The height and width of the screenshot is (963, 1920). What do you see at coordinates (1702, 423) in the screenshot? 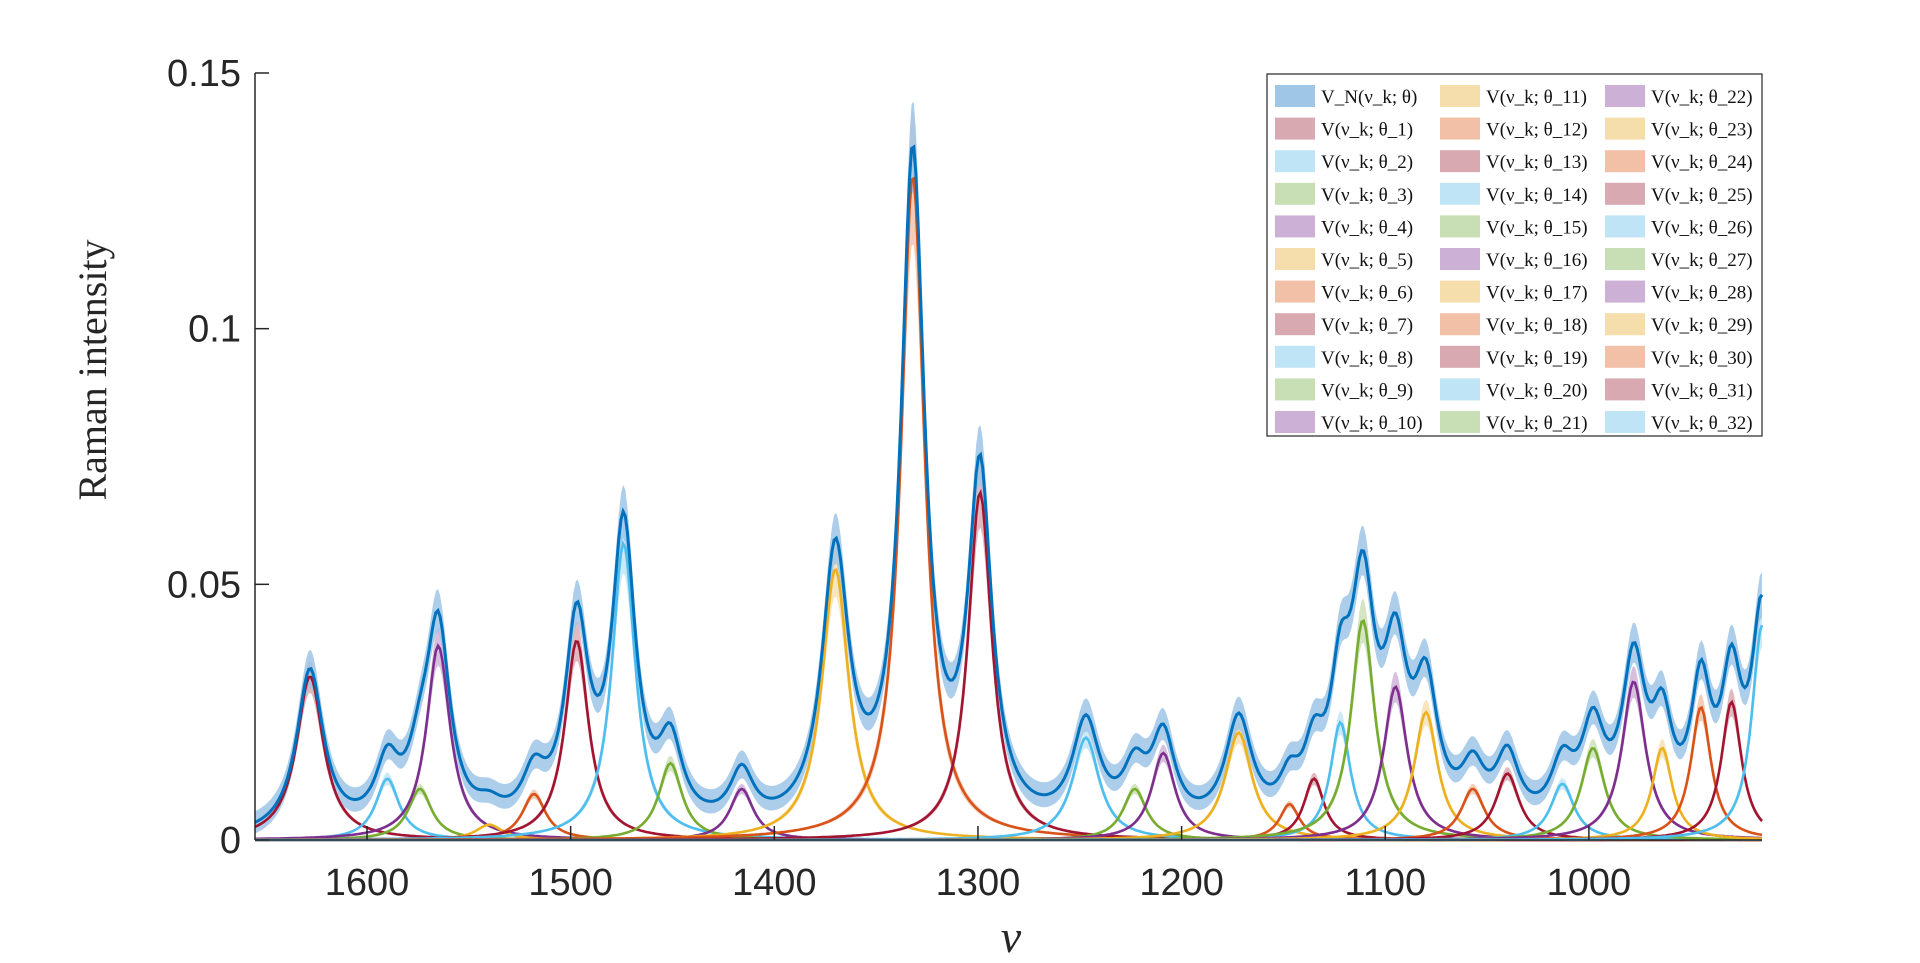
I see `legend-label: V(ν_k; θ_32)` at bounding box center [1702, 423].